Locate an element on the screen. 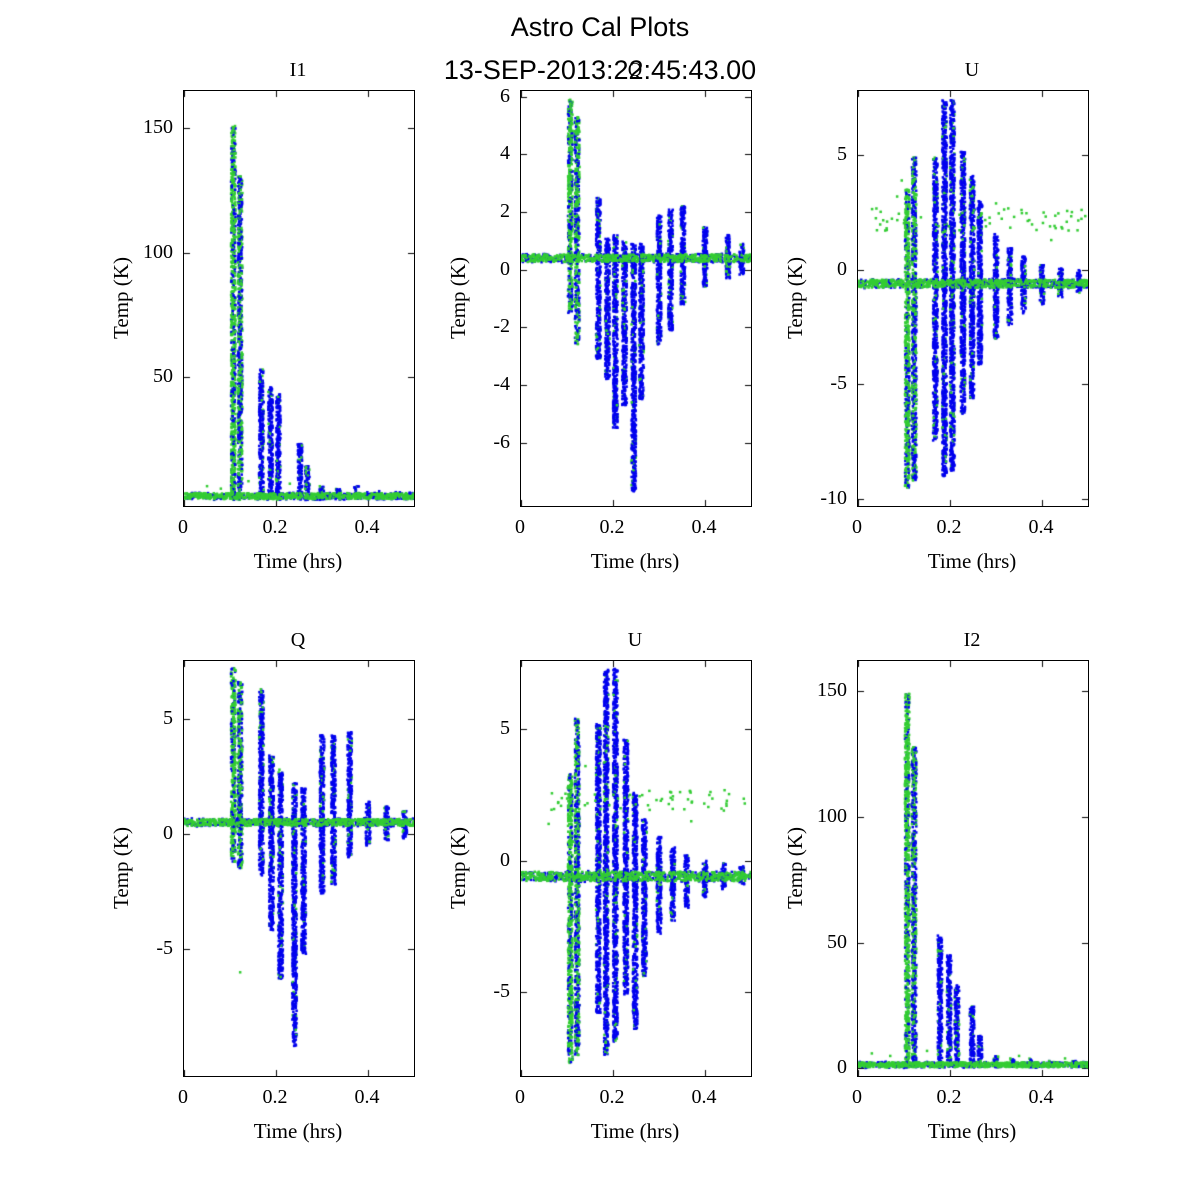  y-tick-label: 4 is located at coordinates (505, 153).